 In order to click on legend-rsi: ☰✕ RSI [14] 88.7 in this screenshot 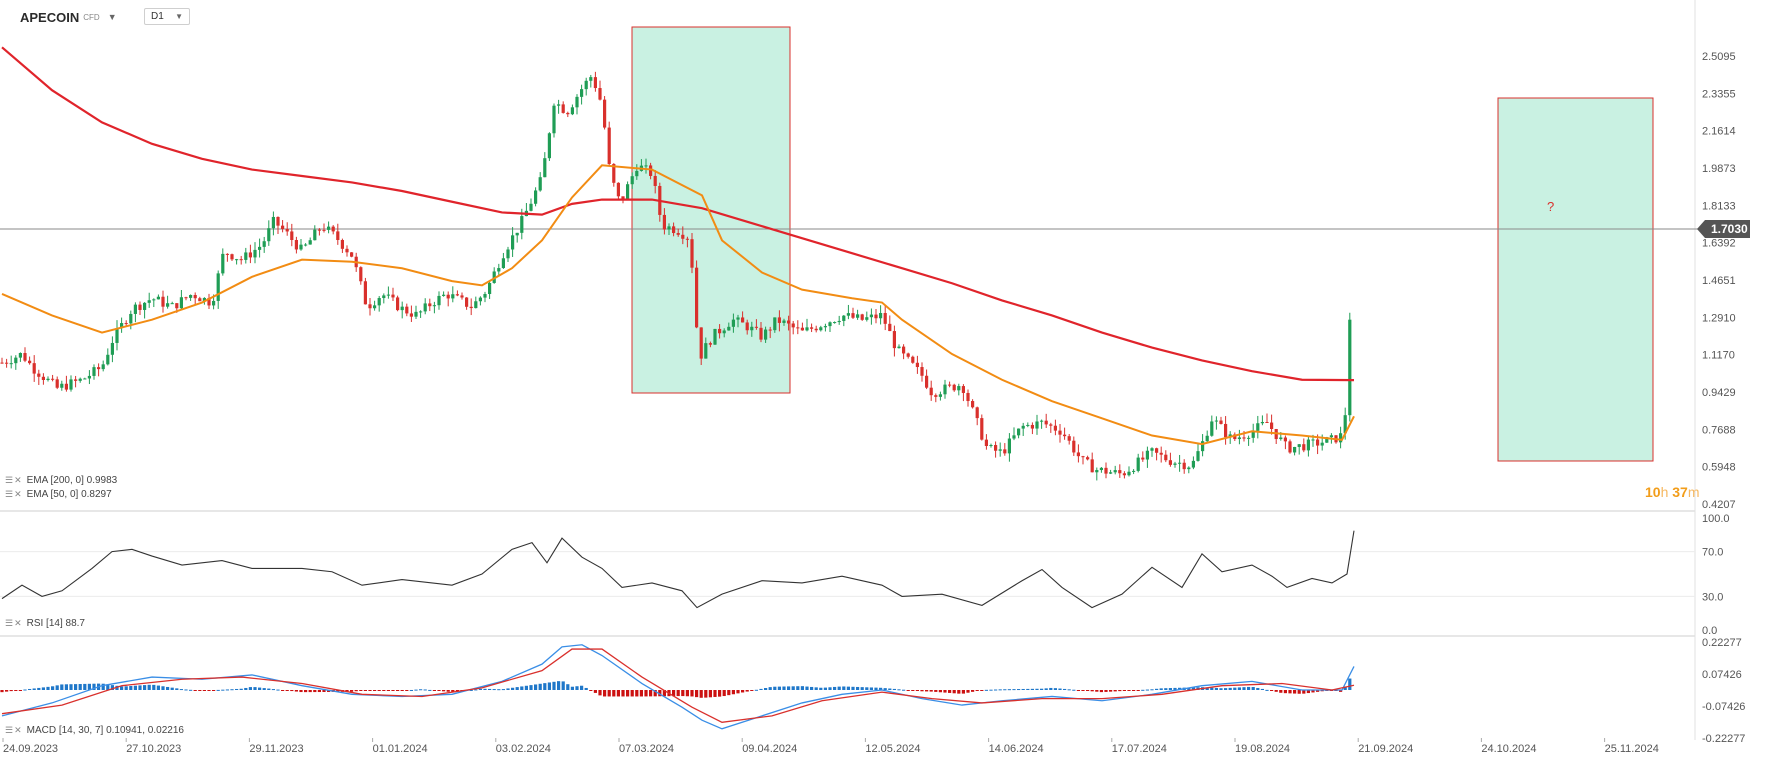, I will do `click(45, 623)`.